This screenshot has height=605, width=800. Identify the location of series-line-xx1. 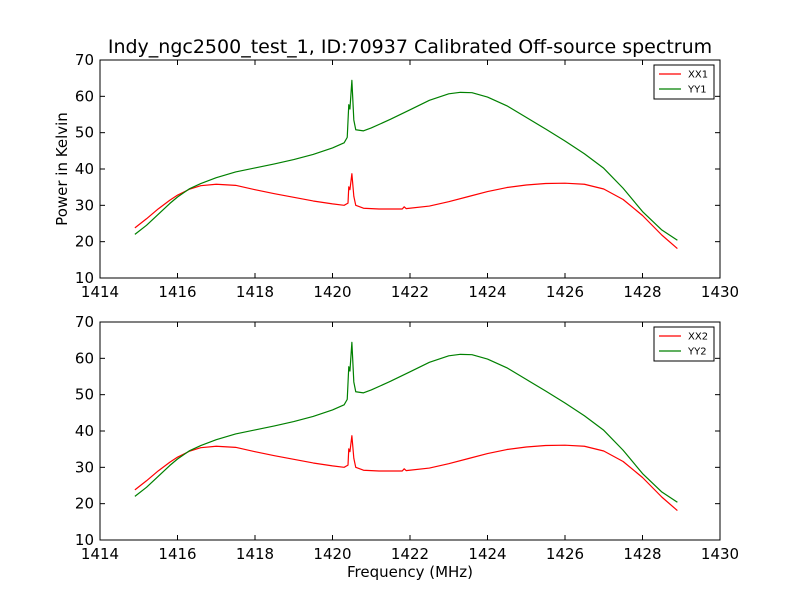
(406, 211).